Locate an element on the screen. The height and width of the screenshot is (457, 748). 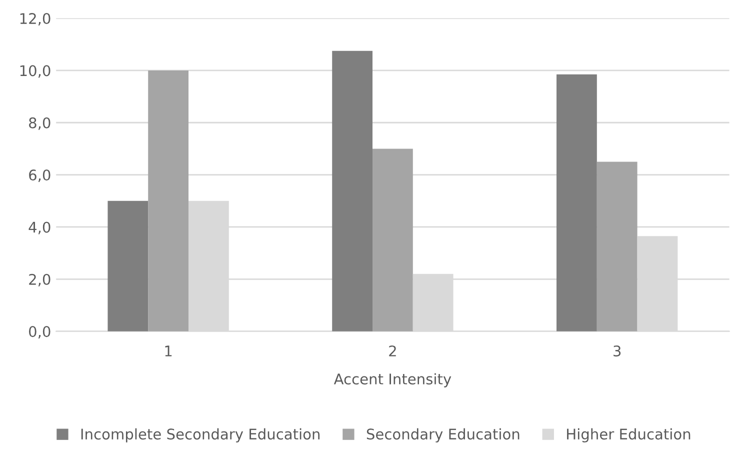
x-tick-label: 1 is located at coordinates (168, 351).